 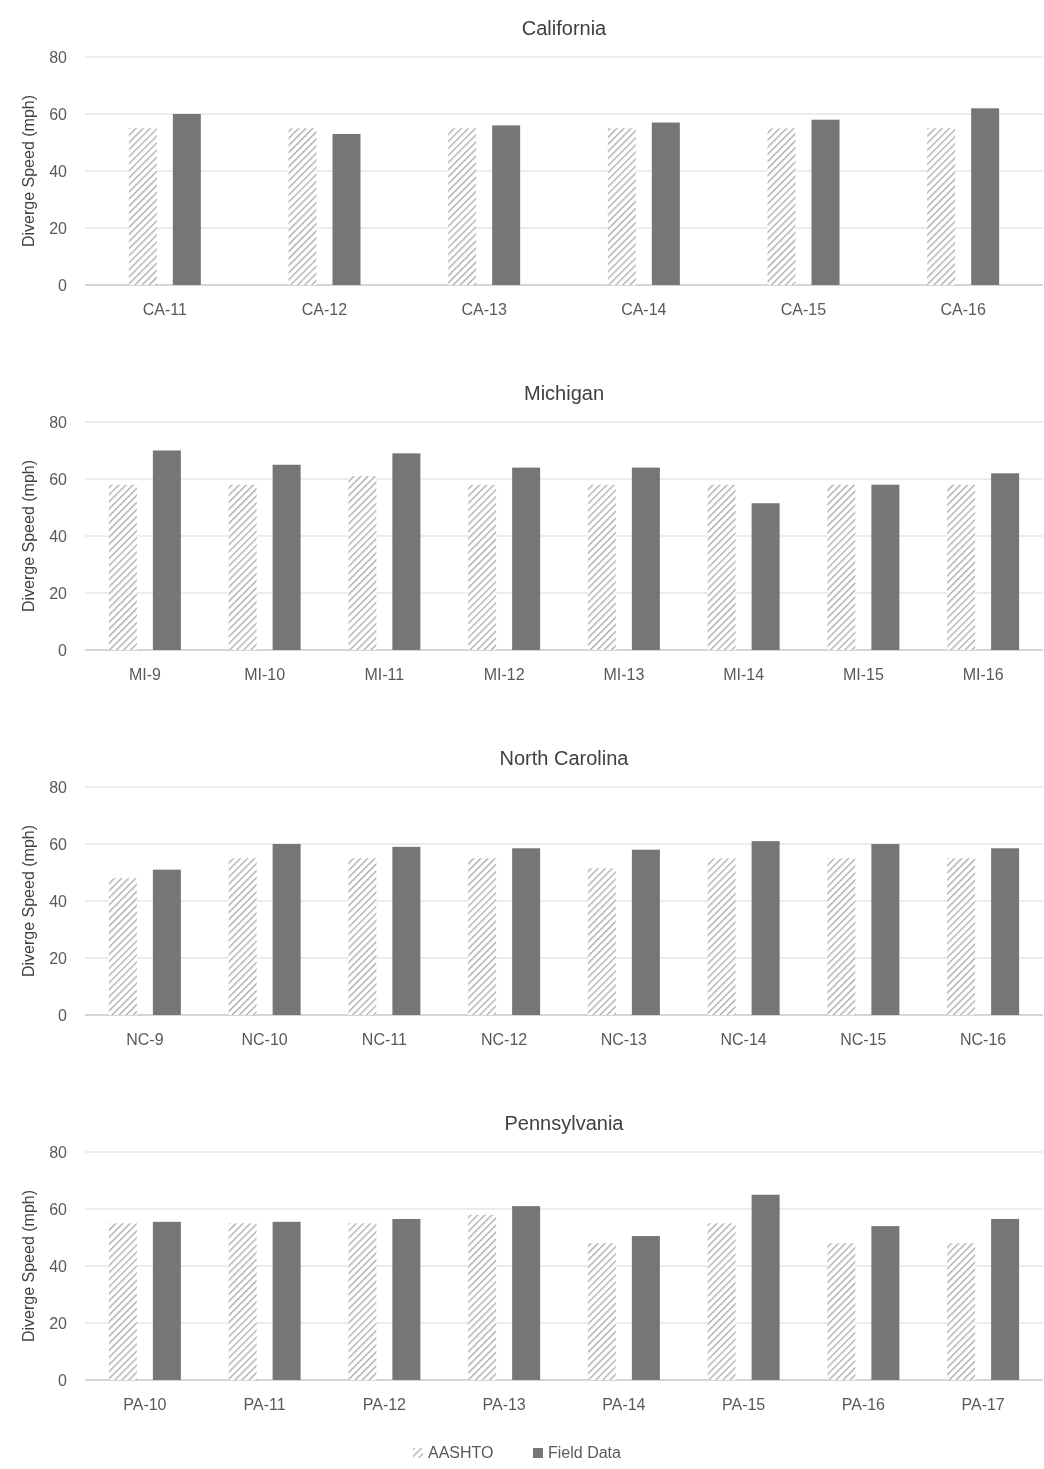 What do you see at coordinates (803, 309) in the screenshot?
I see `x-tick-label: CA-15` at bounding box center [803, 309].